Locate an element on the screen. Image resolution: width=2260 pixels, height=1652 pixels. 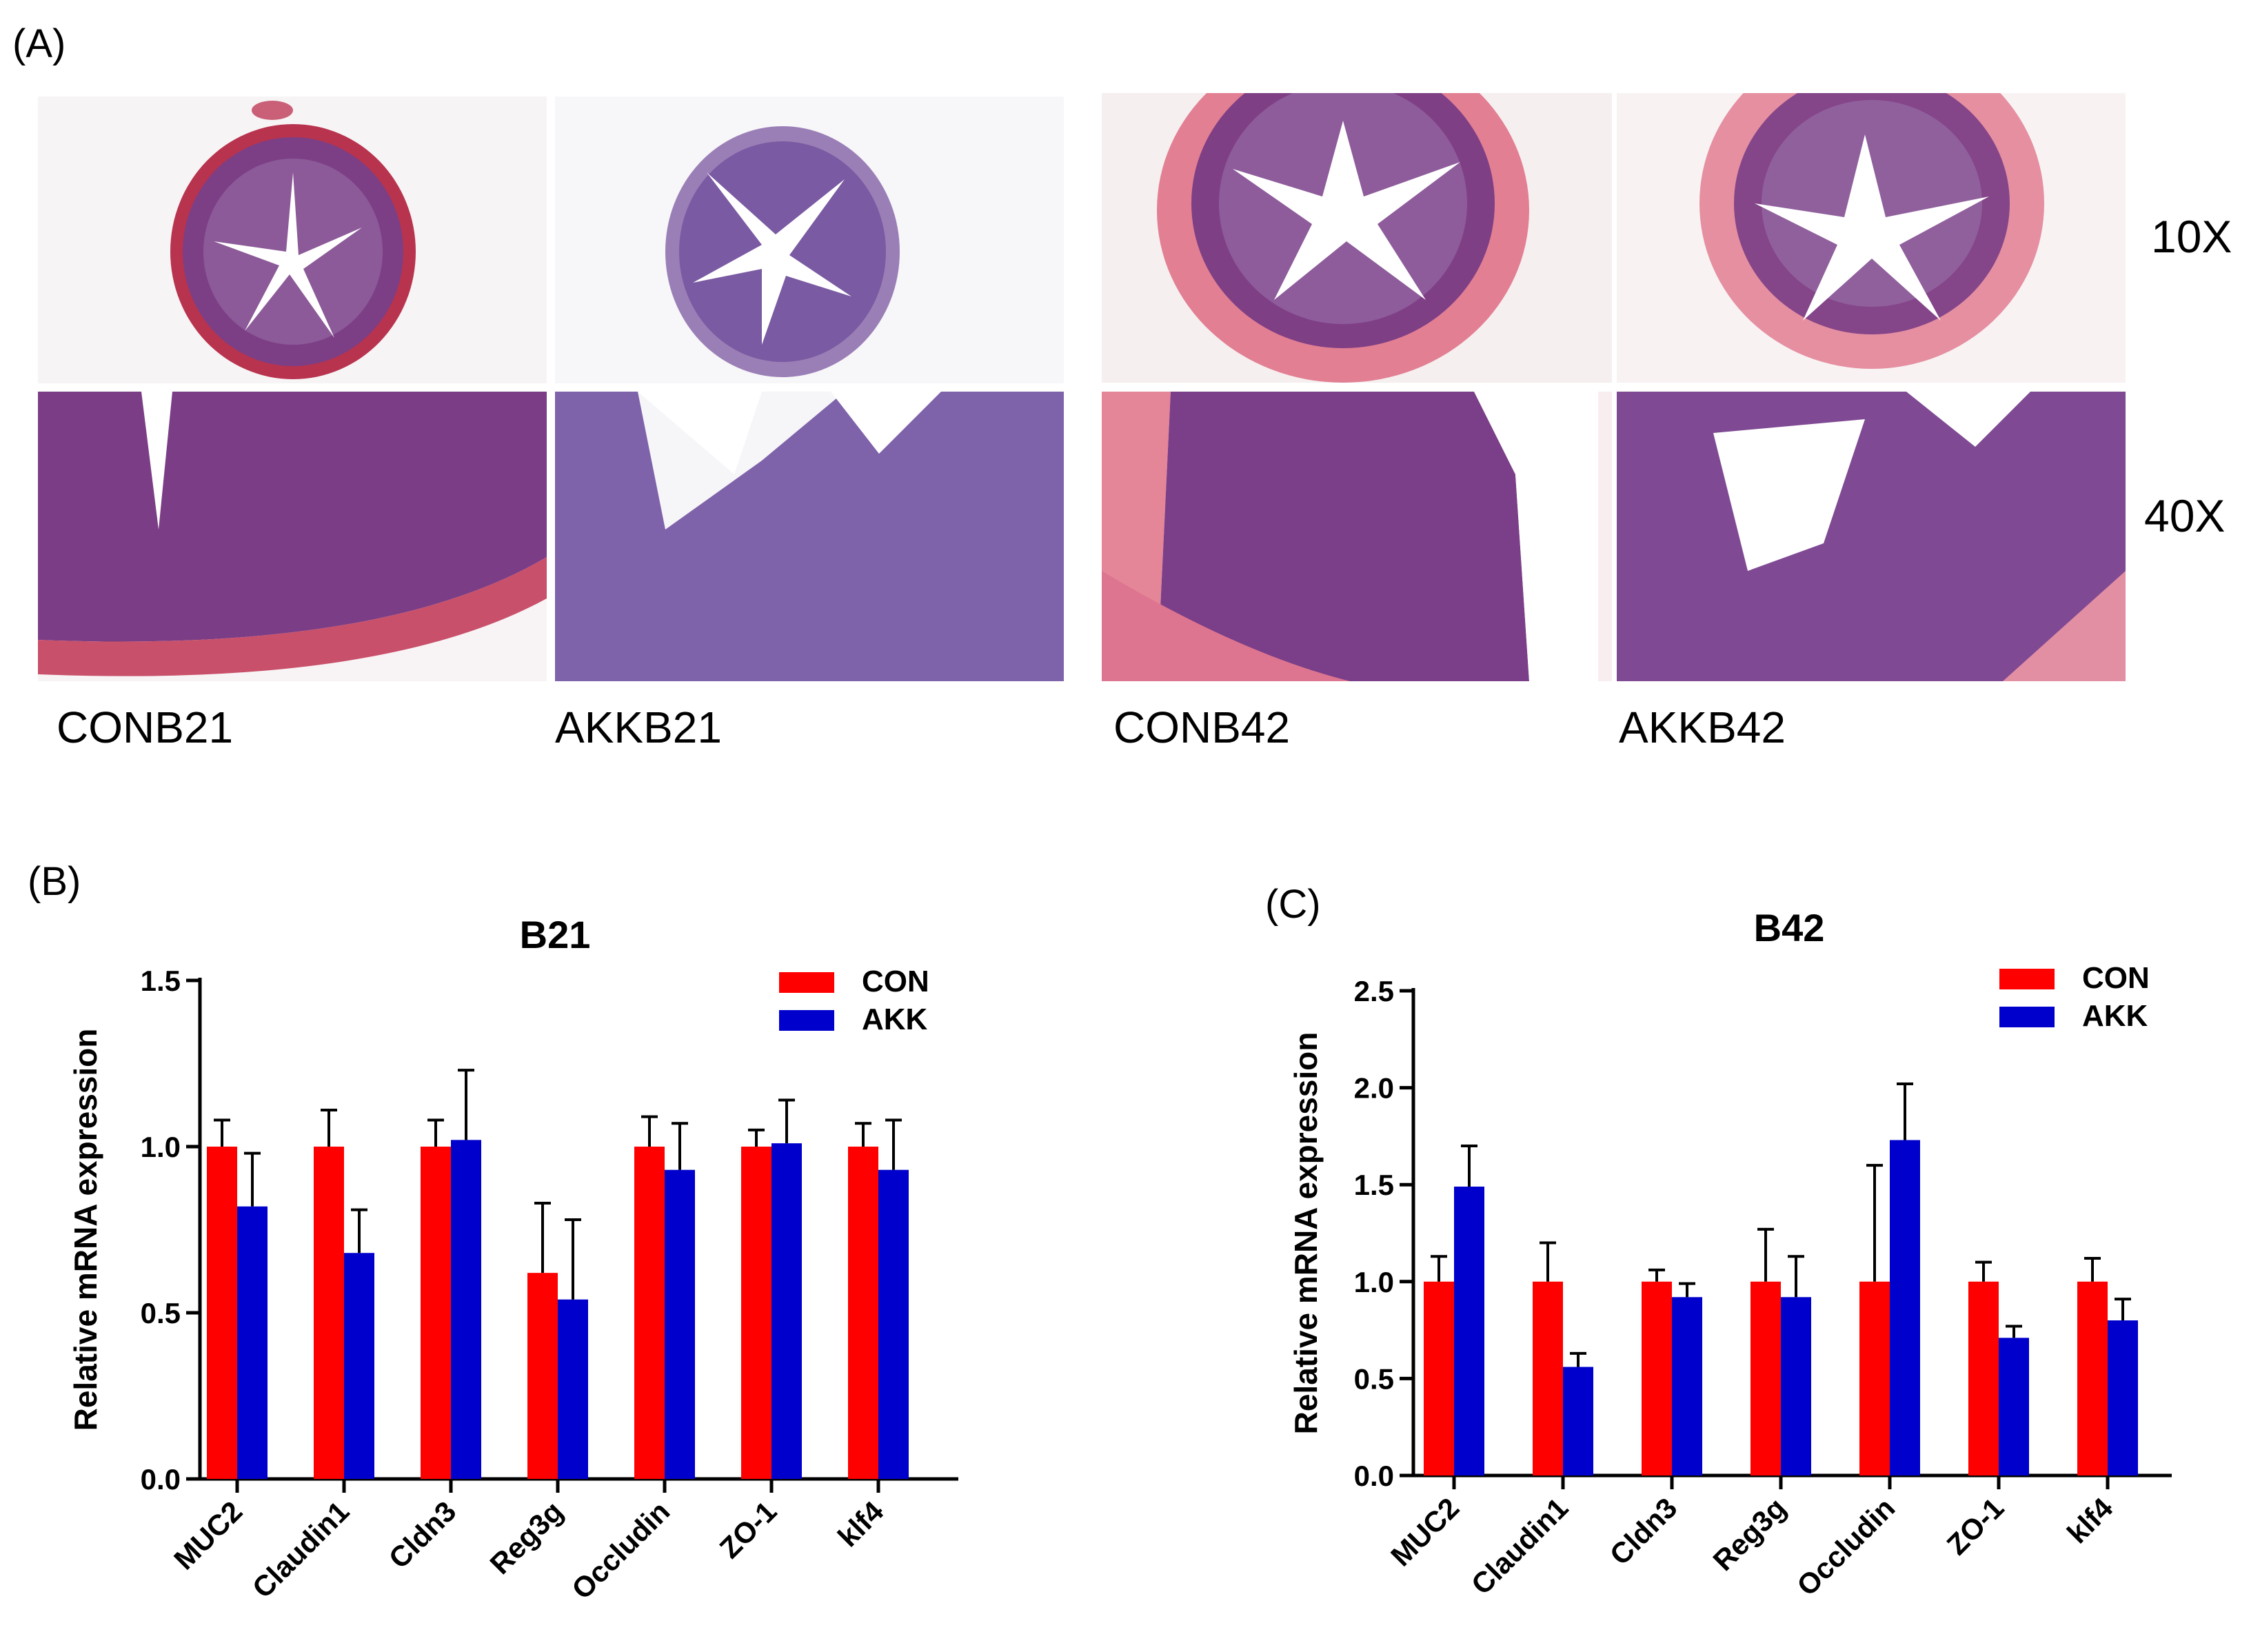
histology-akkb21-10x is located at coordinates (809, 240).